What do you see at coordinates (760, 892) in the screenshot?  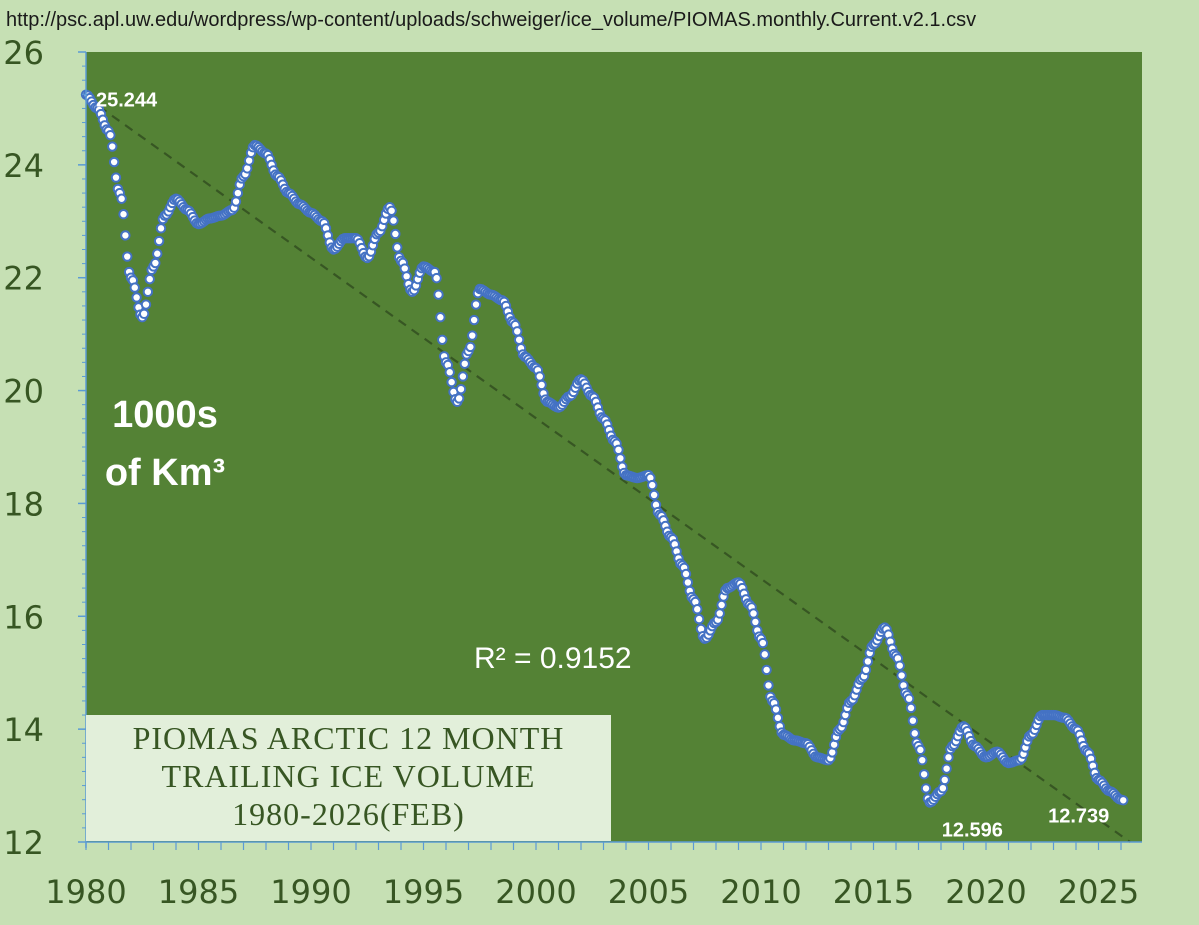 I see `x-tick-label: 2010` at bounding box center [760, 892].